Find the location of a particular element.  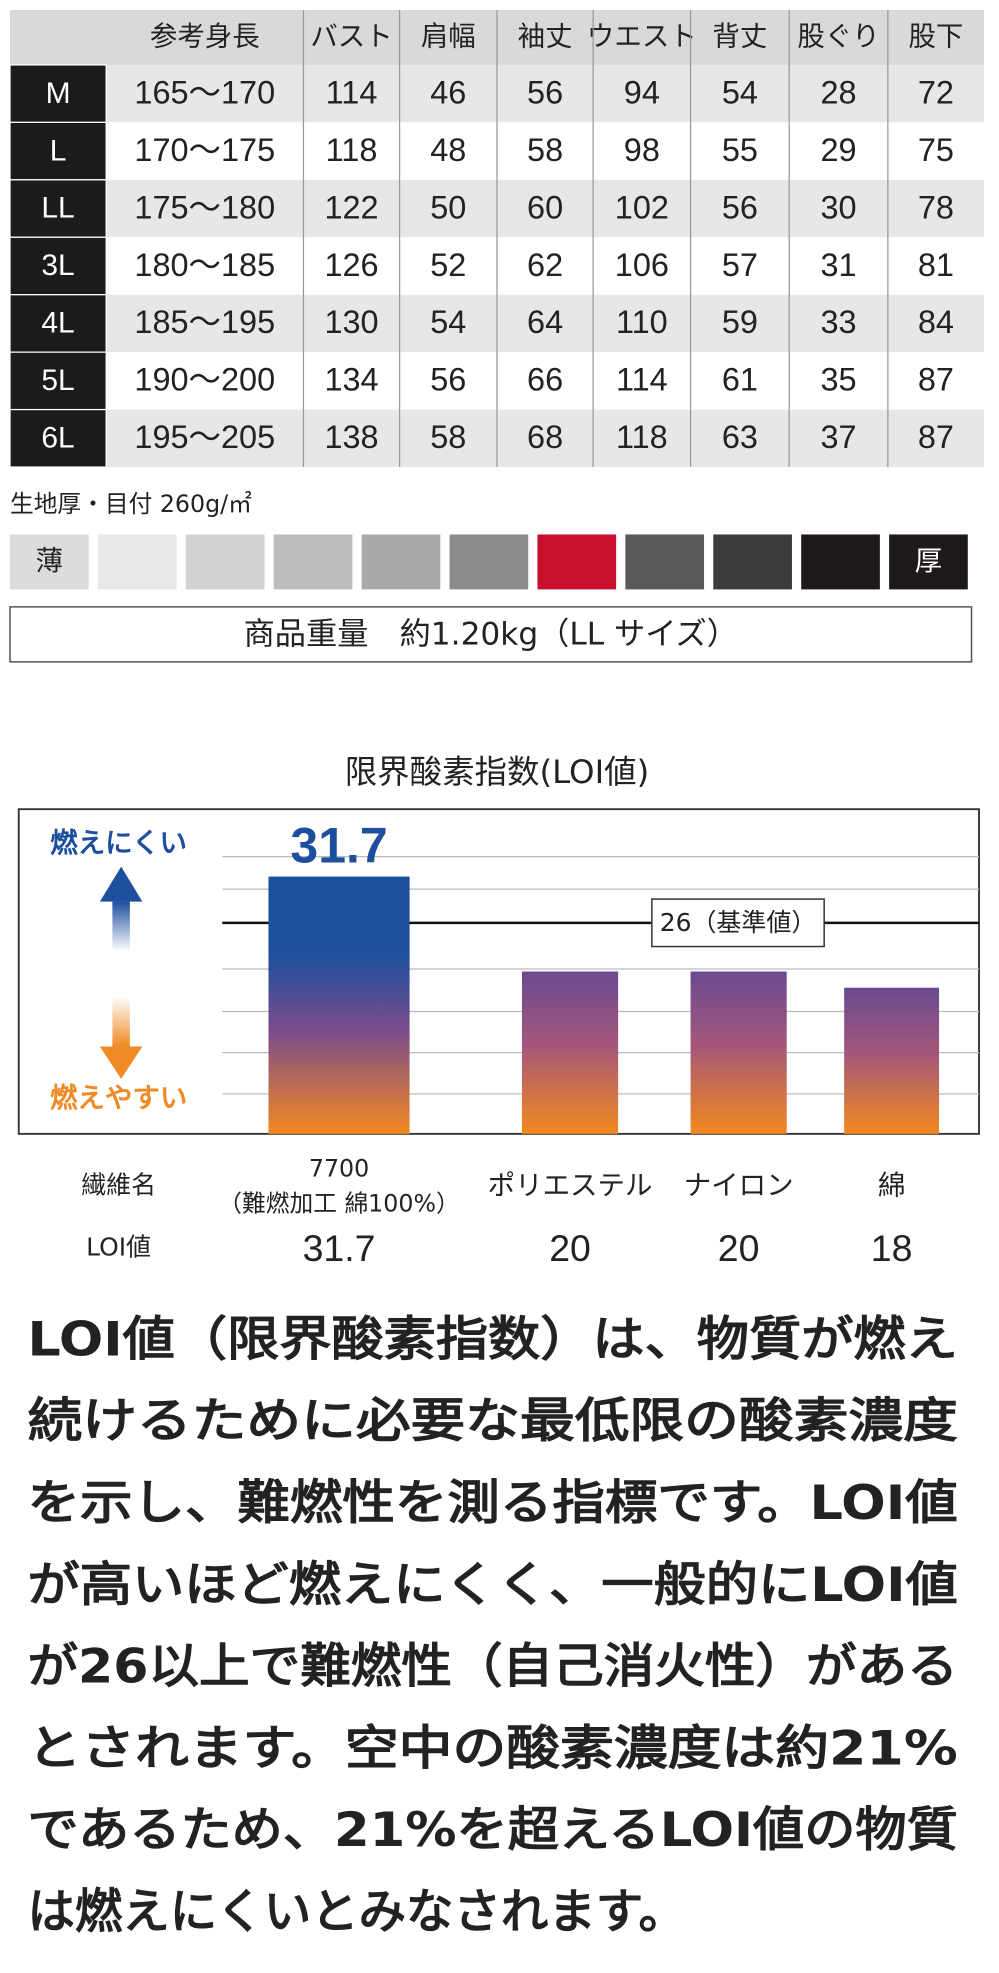

table-cell: 46 is located at coordinates (448, 92).